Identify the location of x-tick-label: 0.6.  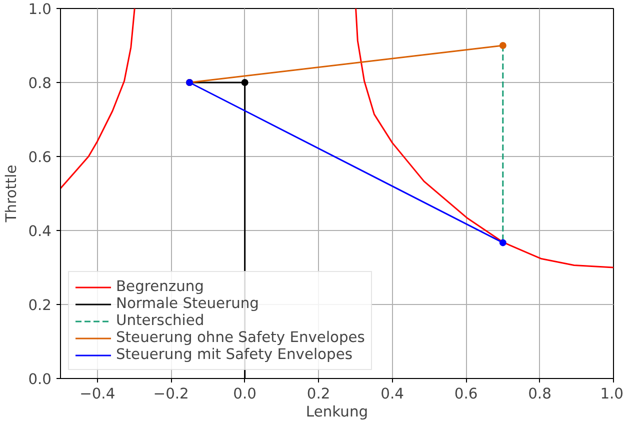
(466, 394).